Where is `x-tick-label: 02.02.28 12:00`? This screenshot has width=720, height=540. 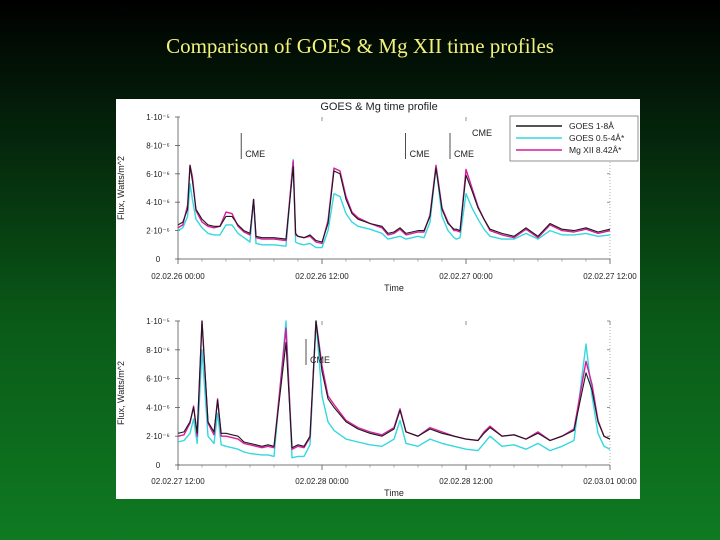
x-tick-label: 02.02.28 12:00 is located at coordinates (466, 481).